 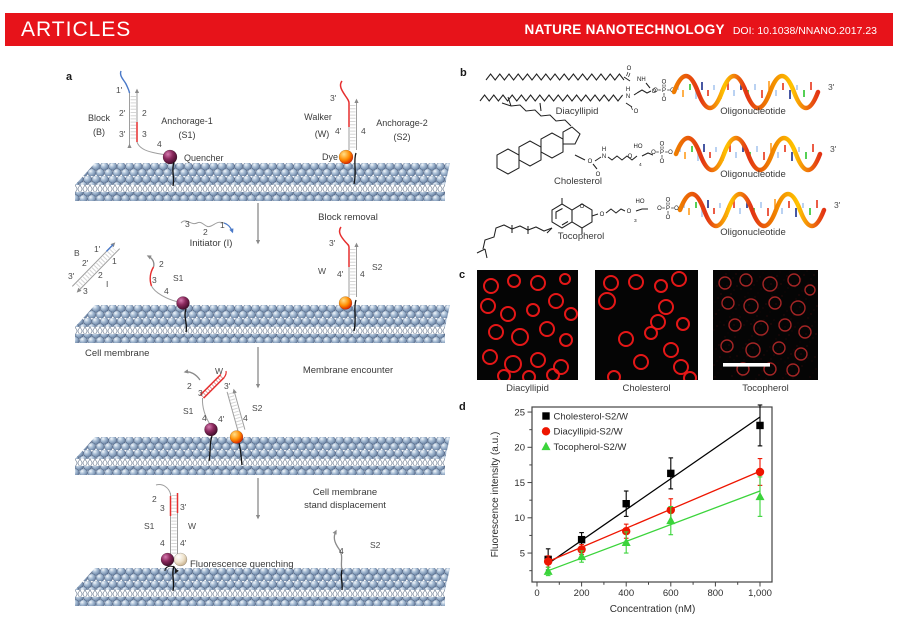 I want to click on x-tick-label: 600, so click(x=671, y=593).